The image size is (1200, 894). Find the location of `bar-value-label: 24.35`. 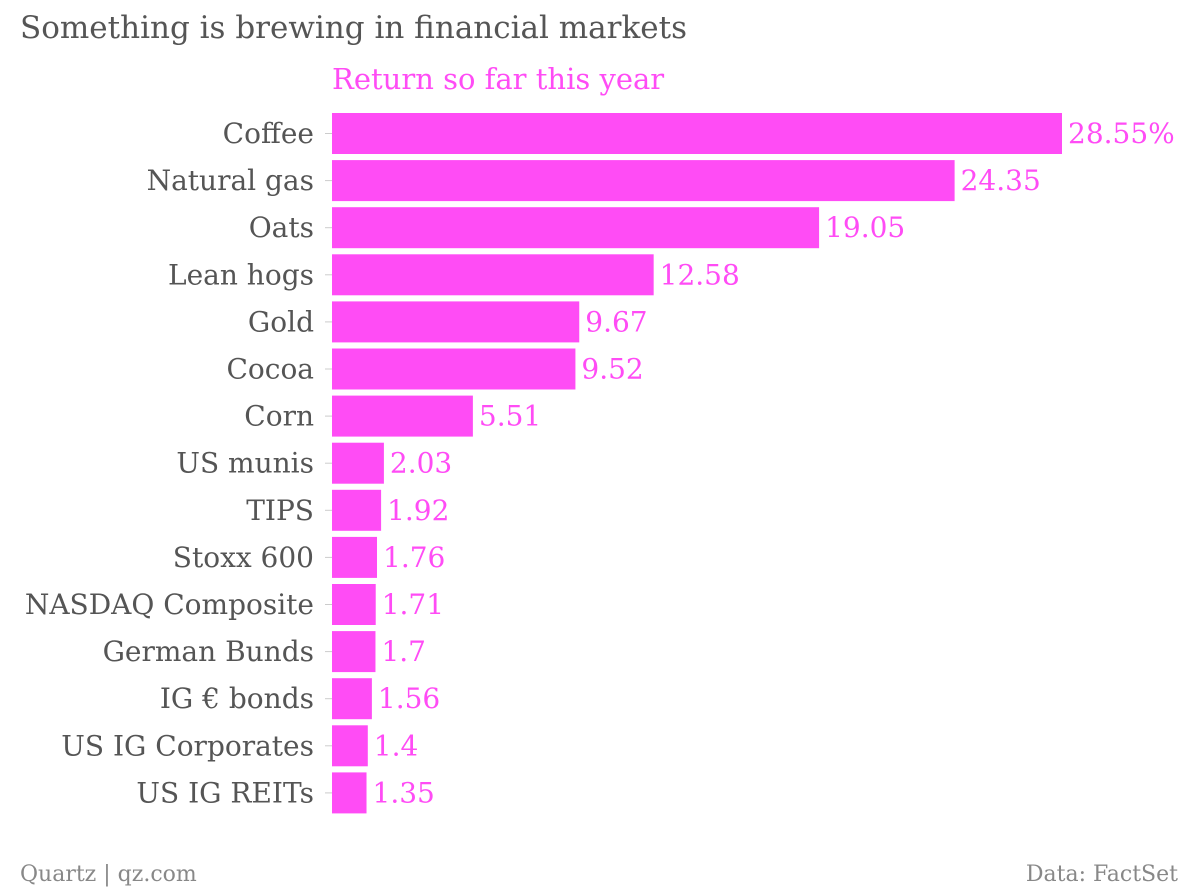

bar-value-label: 24.35 is located at coordinates (1001, 180).